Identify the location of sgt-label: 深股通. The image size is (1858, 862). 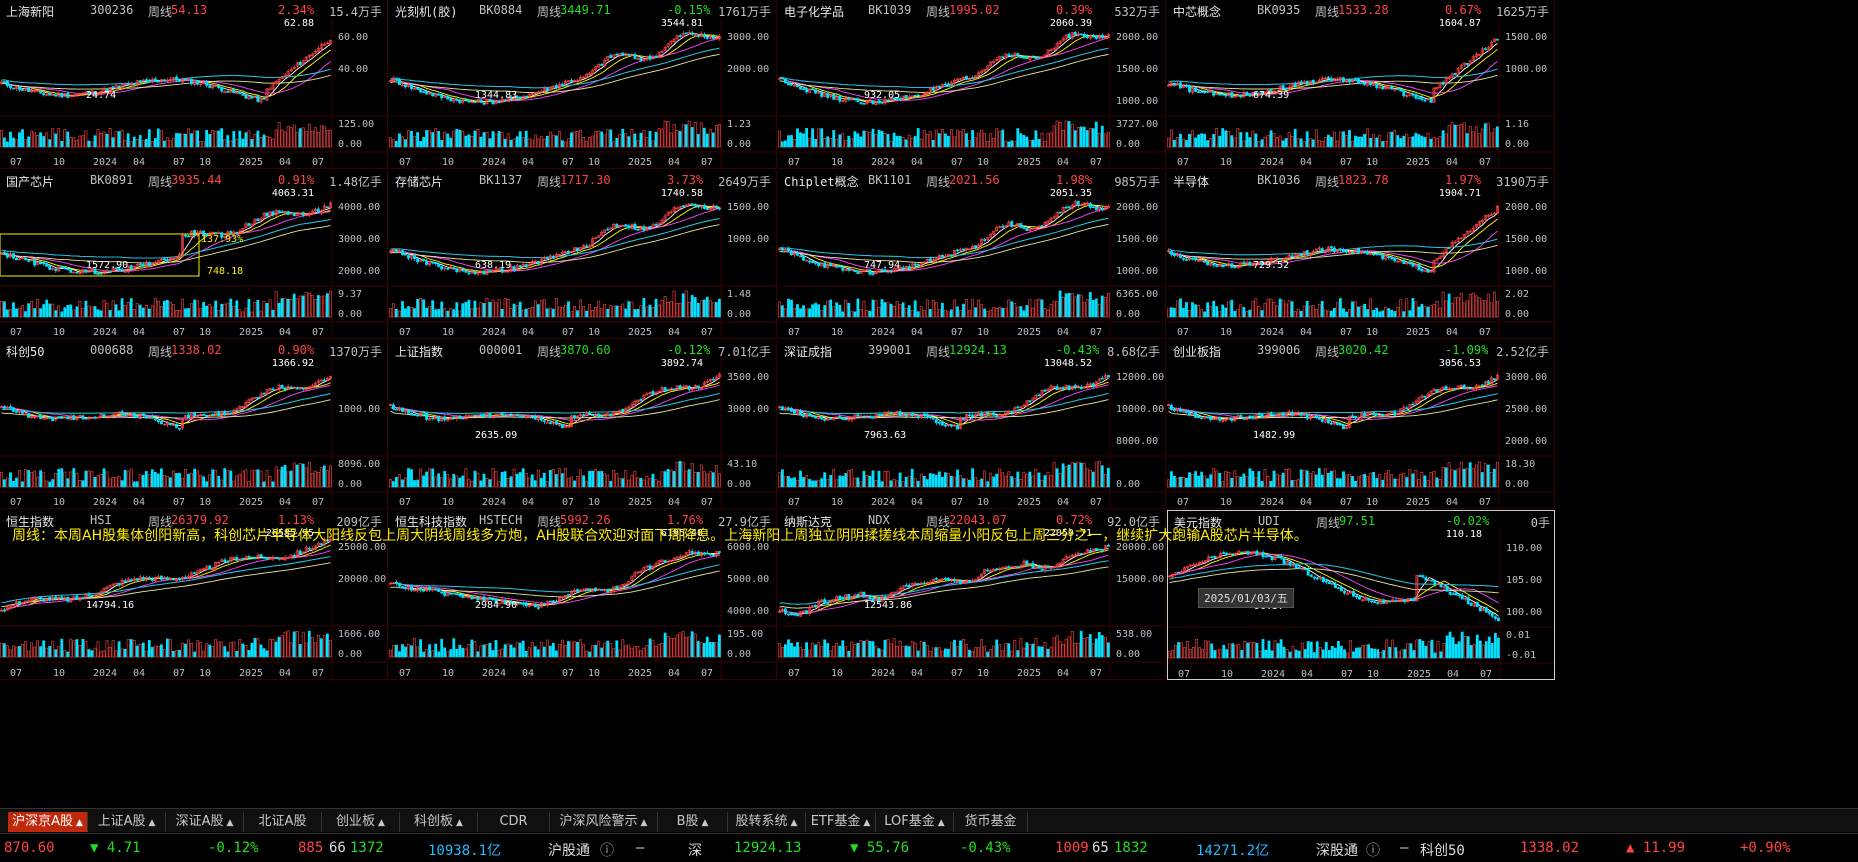
(1337, 851).